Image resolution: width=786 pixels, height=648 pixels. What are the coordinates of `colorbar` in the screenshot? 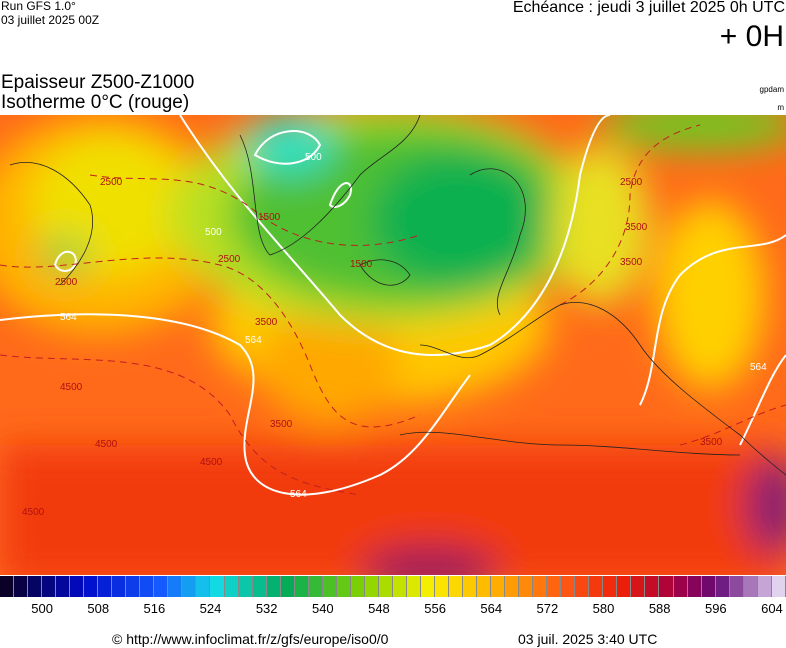 It's located at (393, 586).